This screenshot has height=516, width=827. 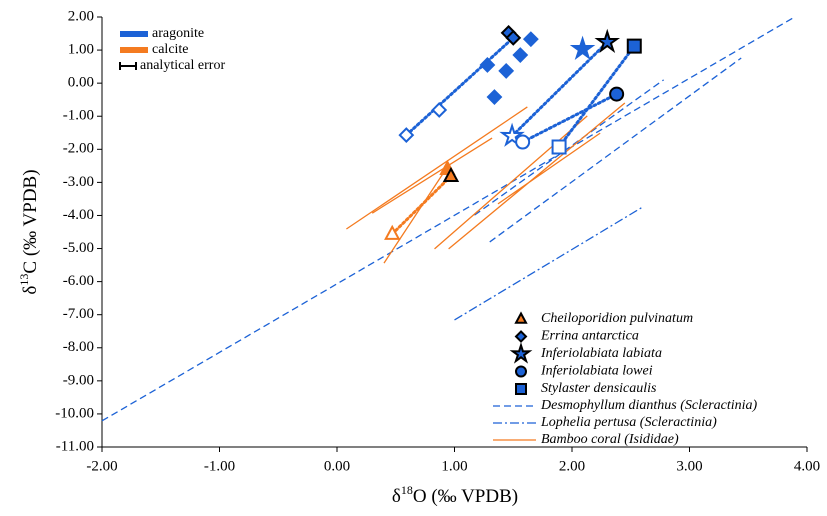 I want to click on y-tick-label: -10.00, so click(x=74, y=413).